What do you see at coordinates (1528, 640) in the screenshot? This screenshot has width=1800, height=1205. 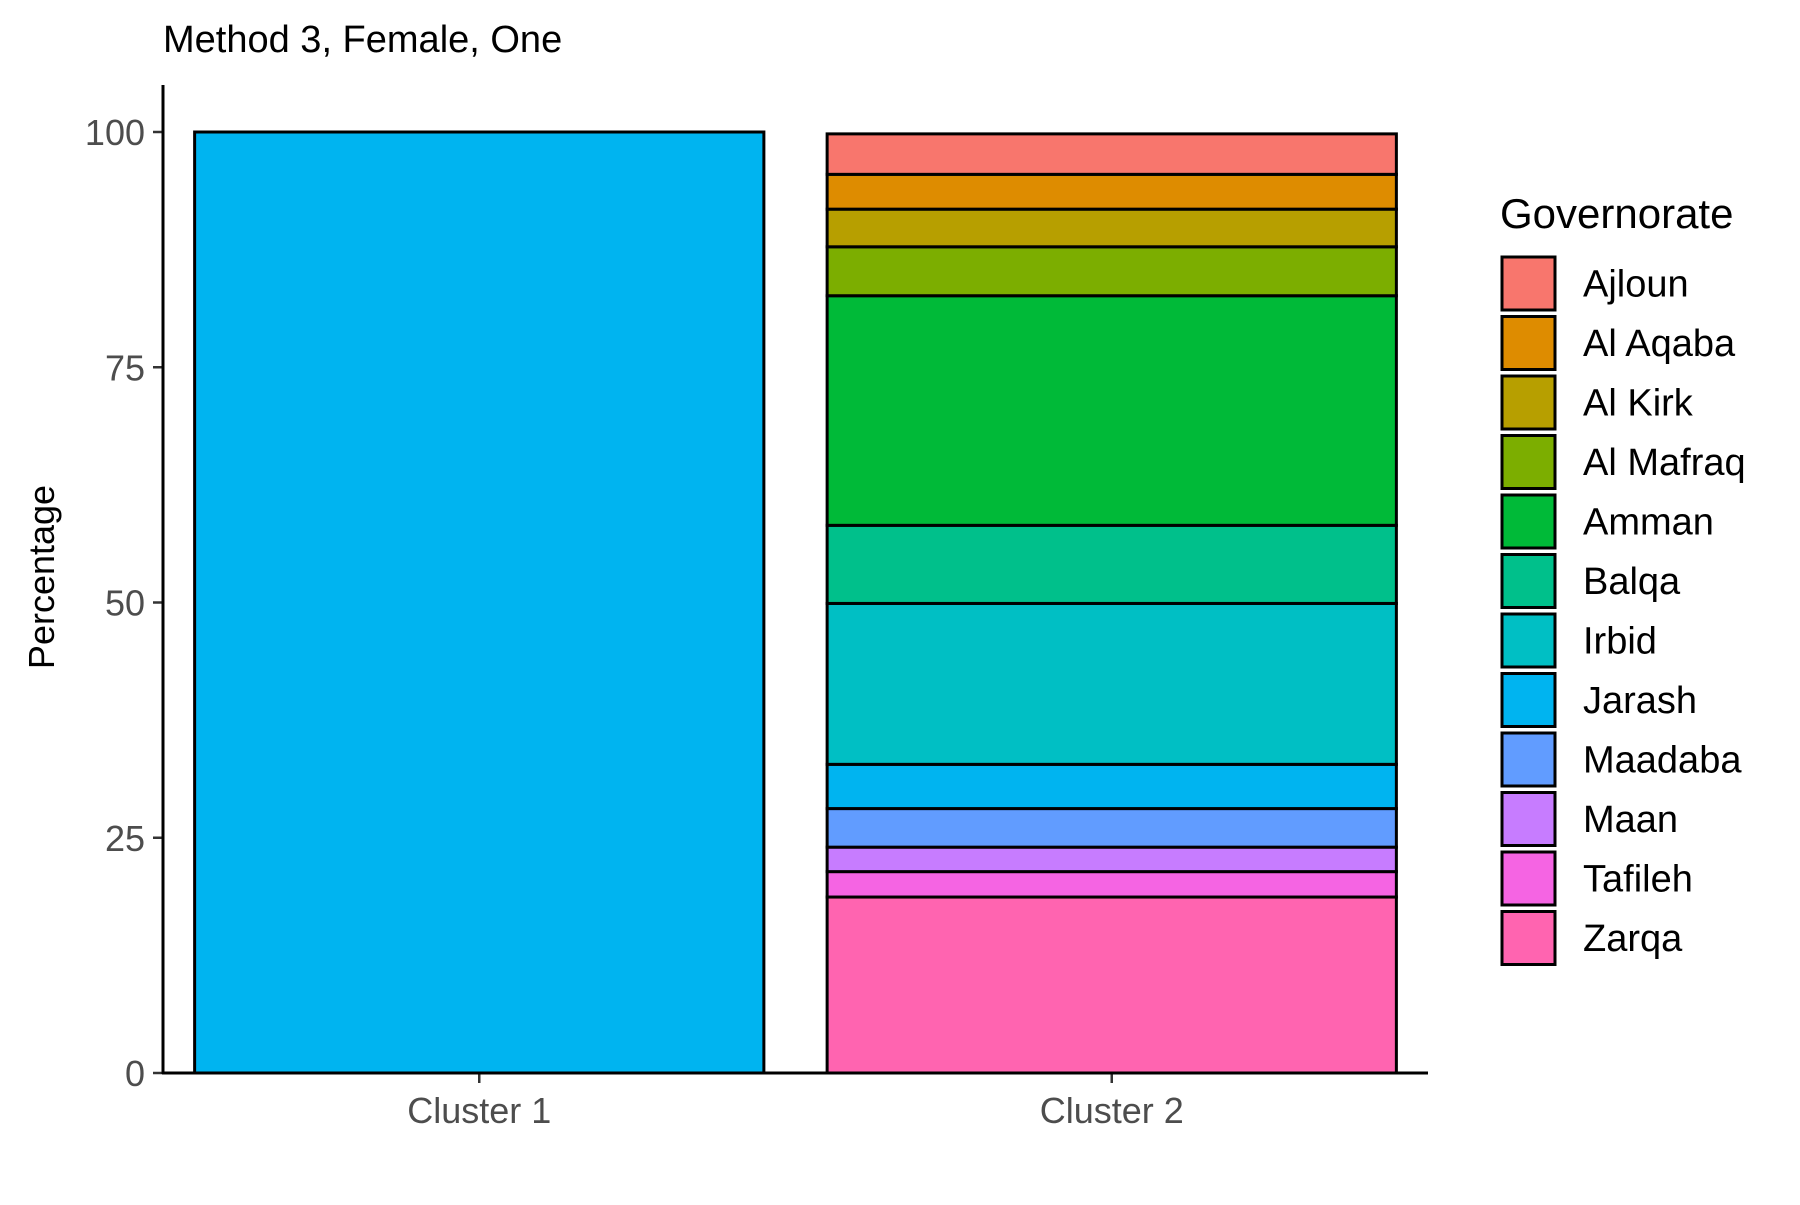 I see `legend-key-irbid` at bounding box center [1528, 640].